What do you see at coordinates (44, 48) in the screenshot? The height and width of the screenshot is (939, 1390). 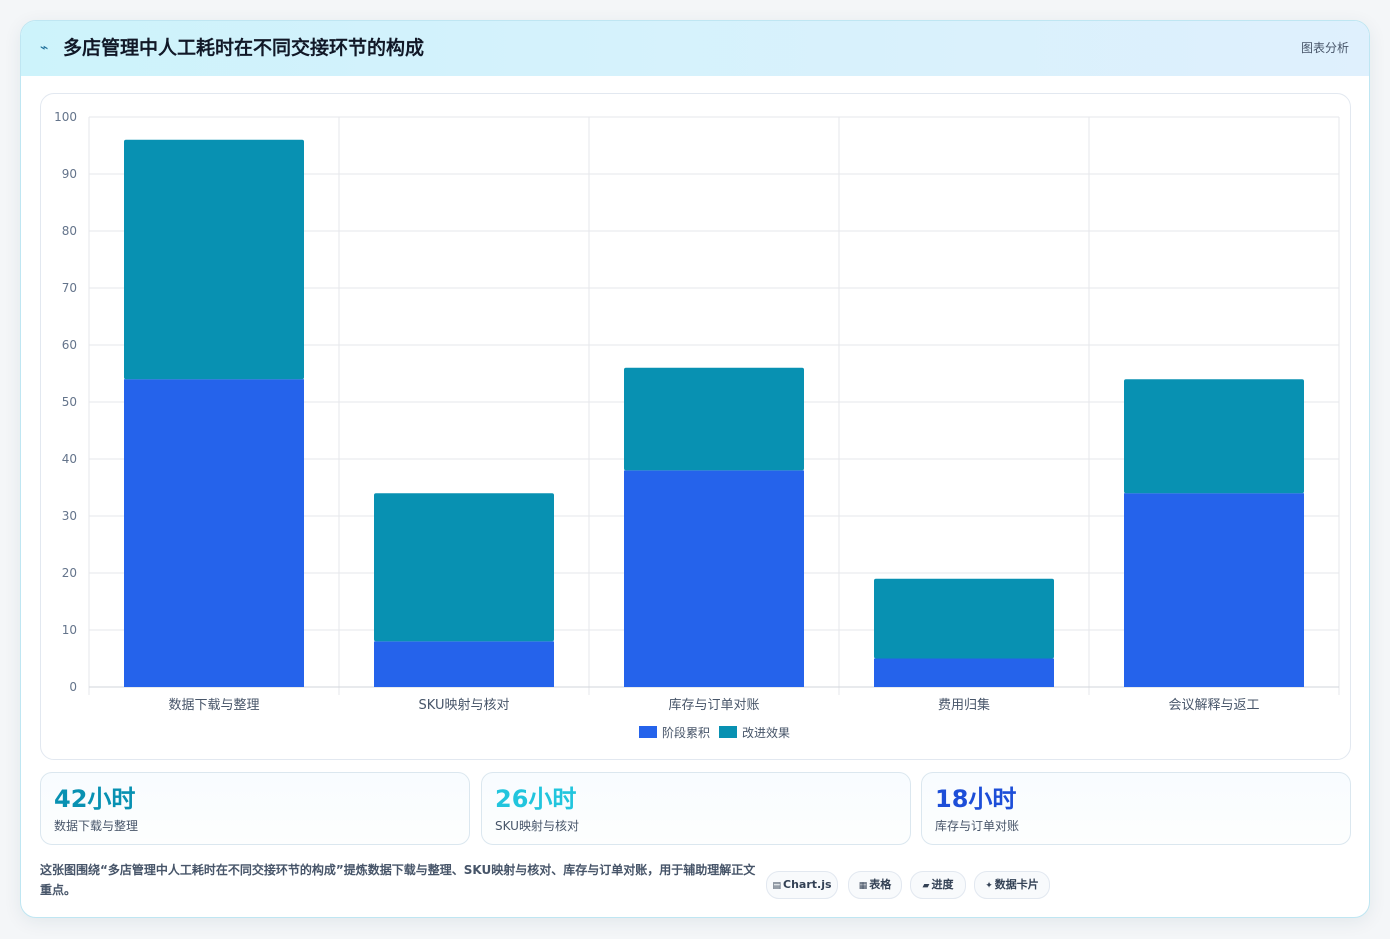 I see `pulse-icon: ⌁` at bounding box center [44, 48].